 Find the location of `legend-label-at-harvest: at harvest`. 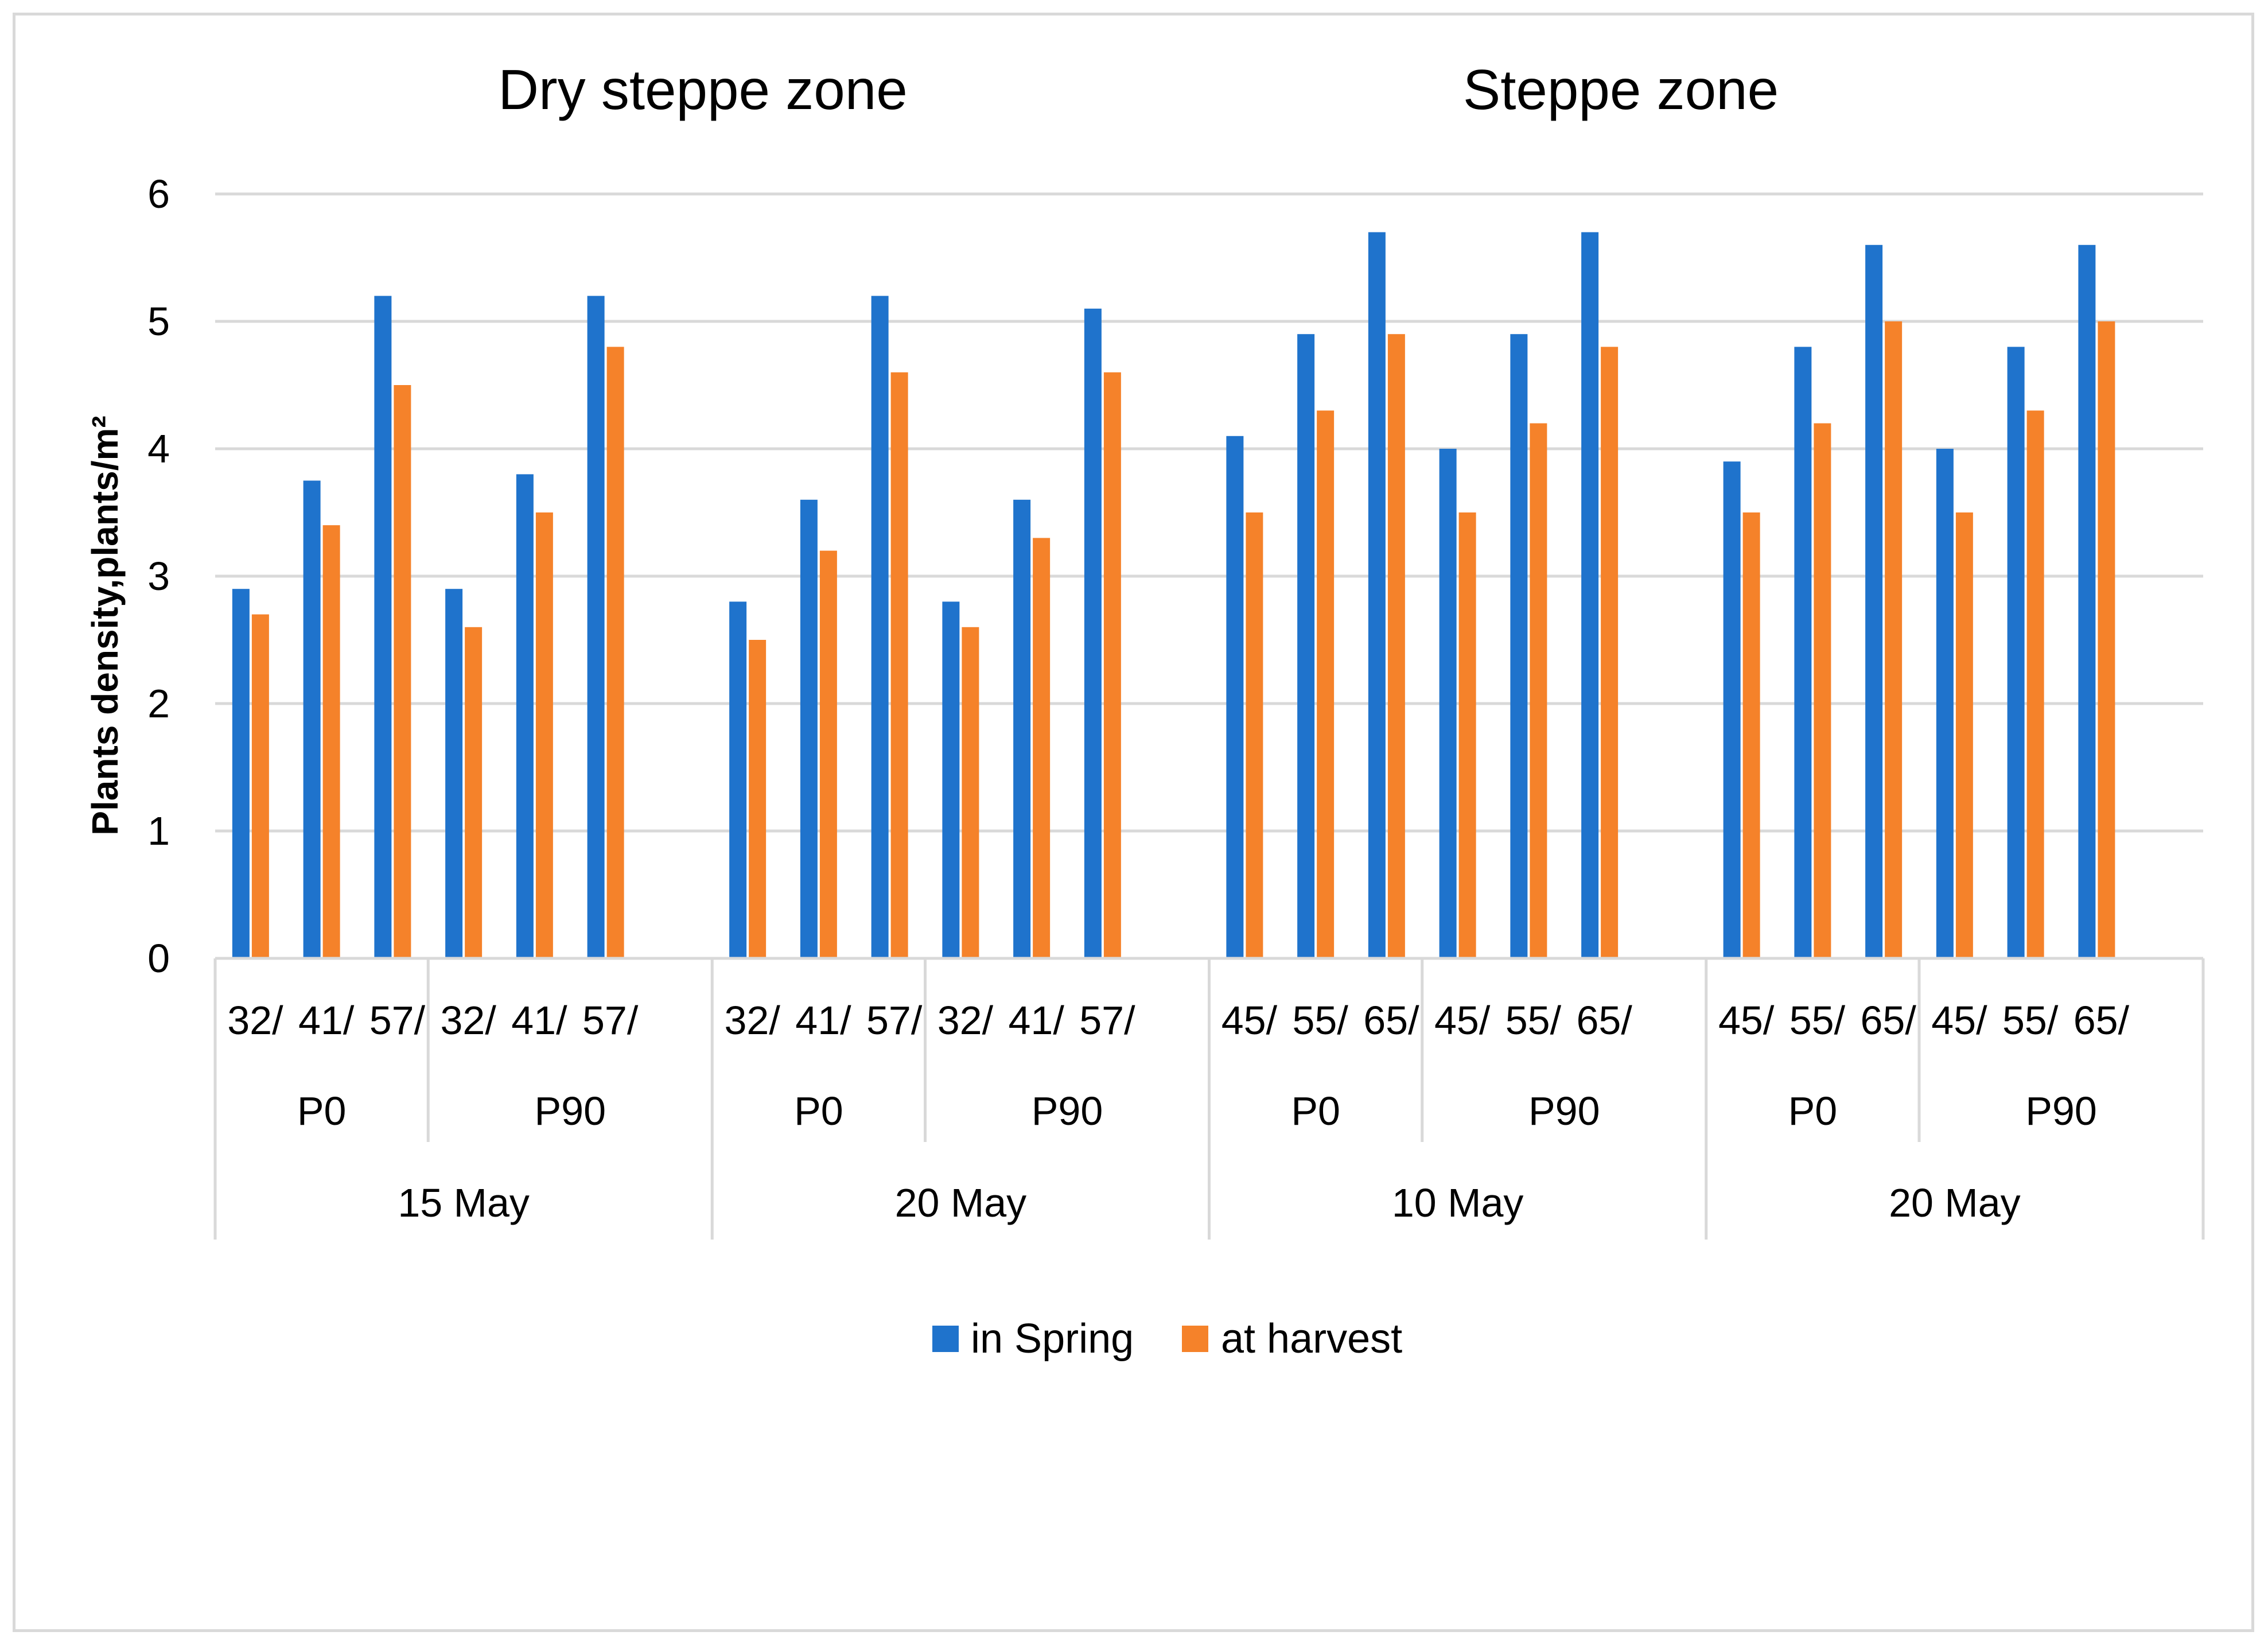

legend-label-at-harvest: at harvest is located at coordinates (1311, 1339).